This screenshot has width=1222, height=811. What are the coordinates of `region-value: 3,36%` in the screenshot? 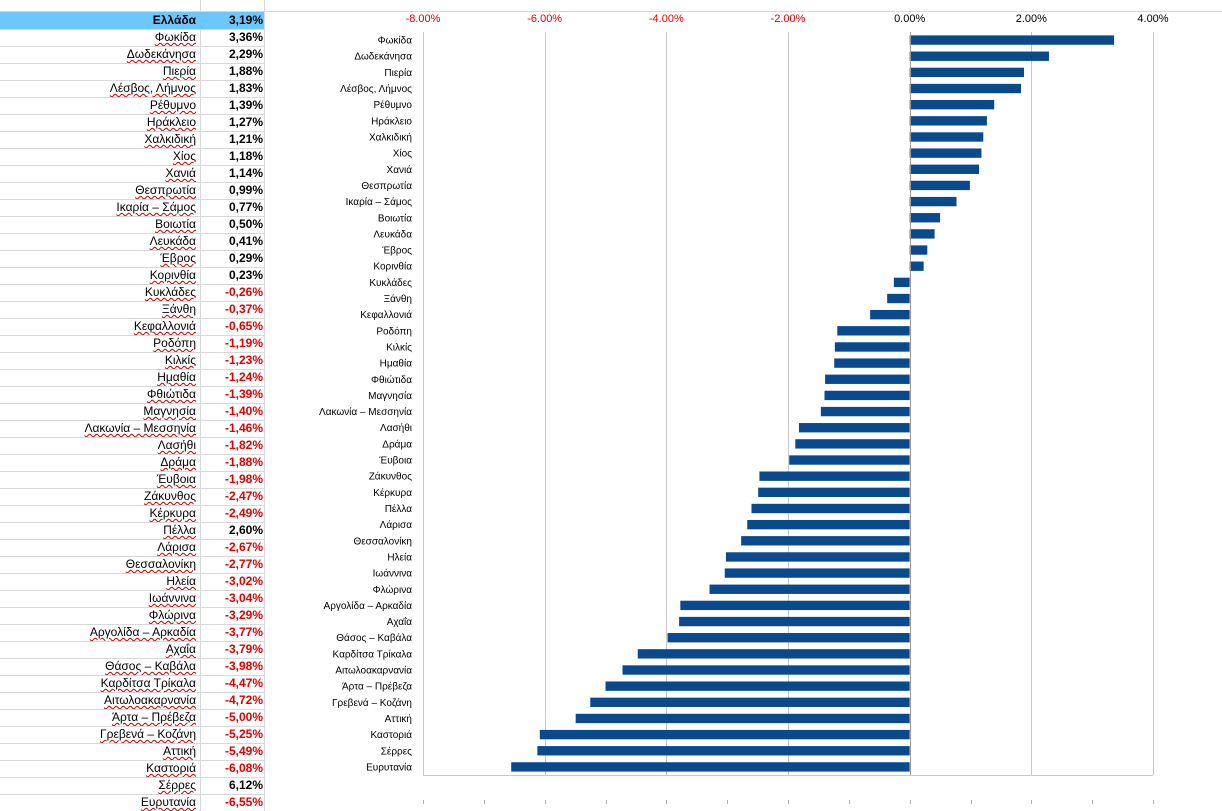 It's located at (245, 37).